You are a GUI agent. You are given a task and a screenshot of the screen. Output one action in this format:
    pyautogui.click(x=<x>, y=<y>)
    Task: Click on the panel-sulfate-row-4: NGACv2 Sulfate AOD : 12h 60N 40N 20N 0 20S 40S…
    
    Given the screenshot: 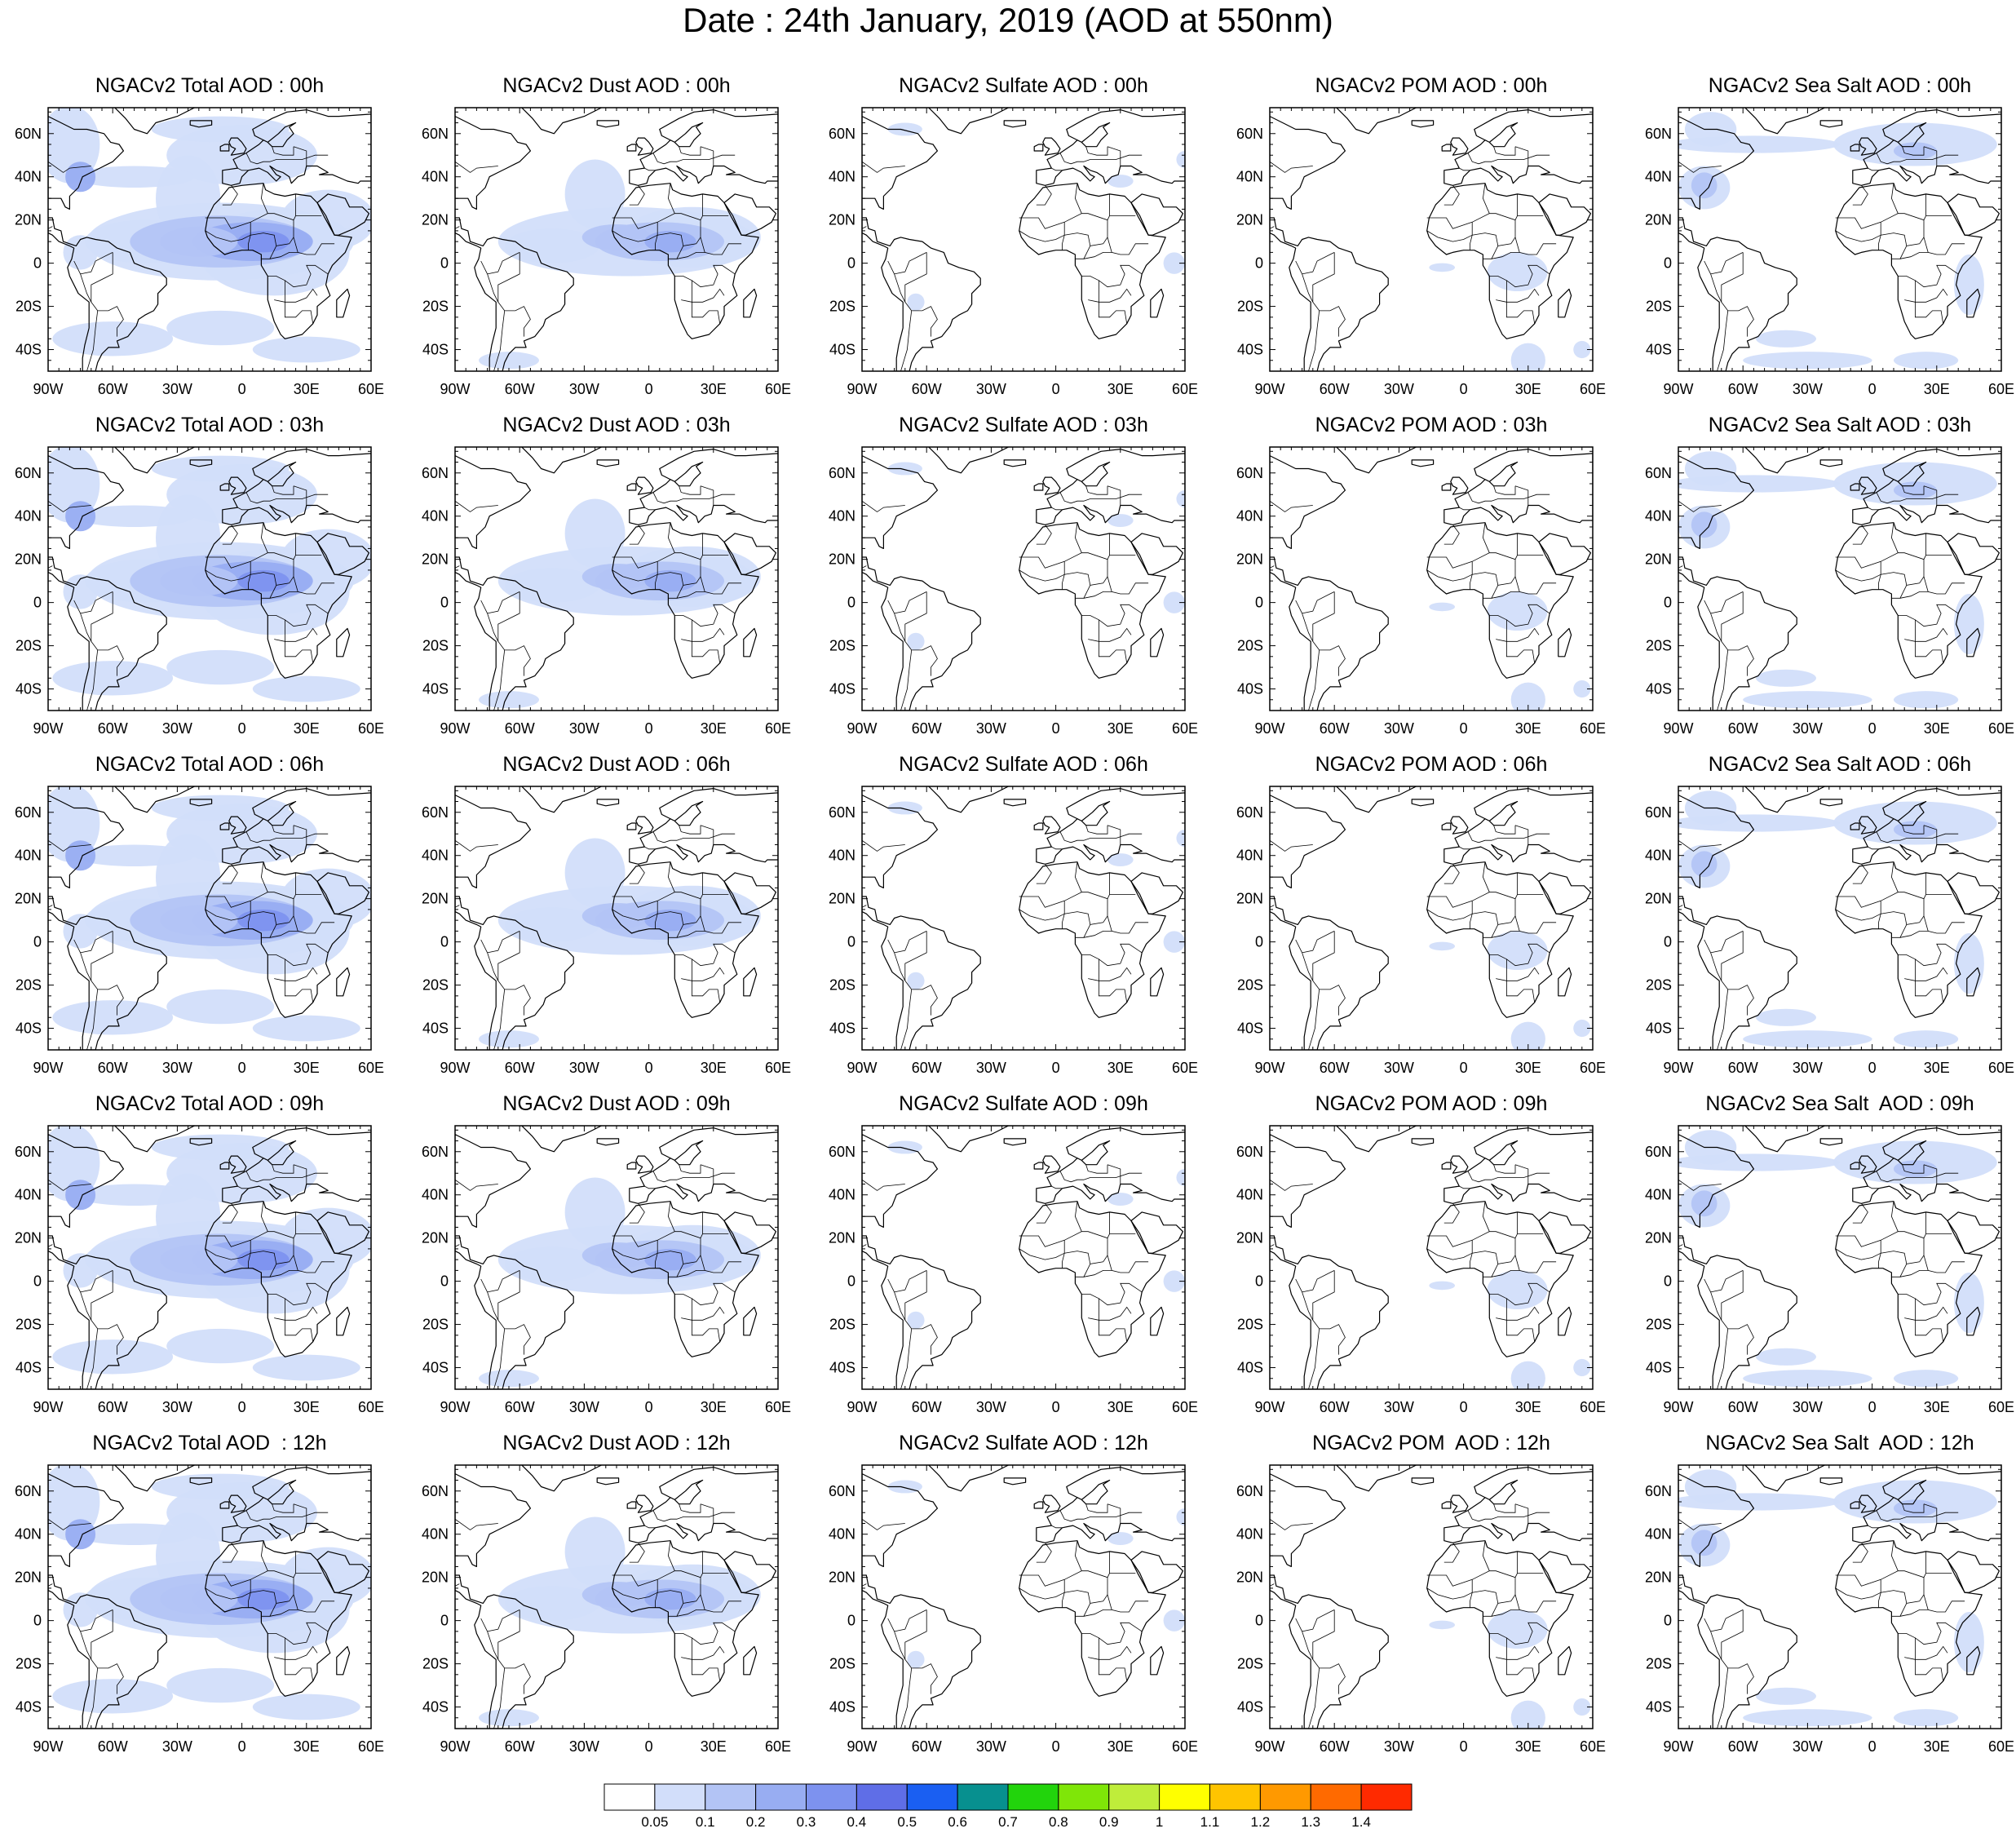 What is the action you would take?
    pyautogui.click(x=1020, y=1599)
    